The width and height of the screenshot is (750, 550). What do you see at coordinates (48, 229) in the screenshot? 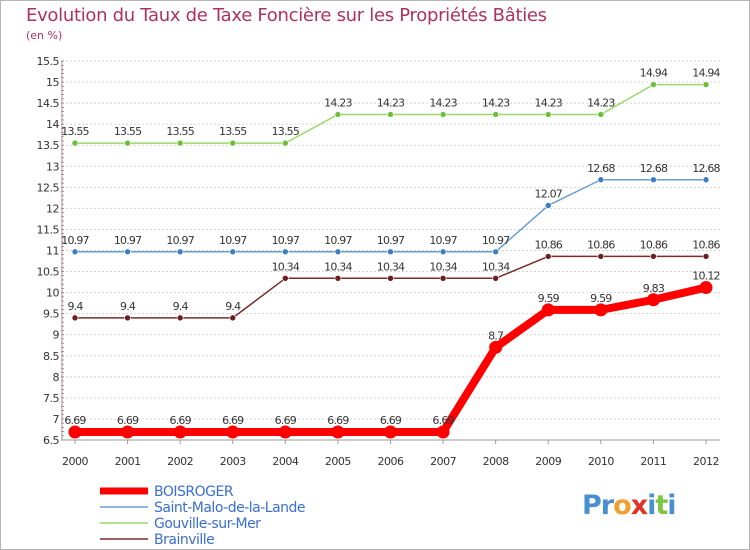
I see `y-tick-label: 11.5` at bounding box center [48, 229].